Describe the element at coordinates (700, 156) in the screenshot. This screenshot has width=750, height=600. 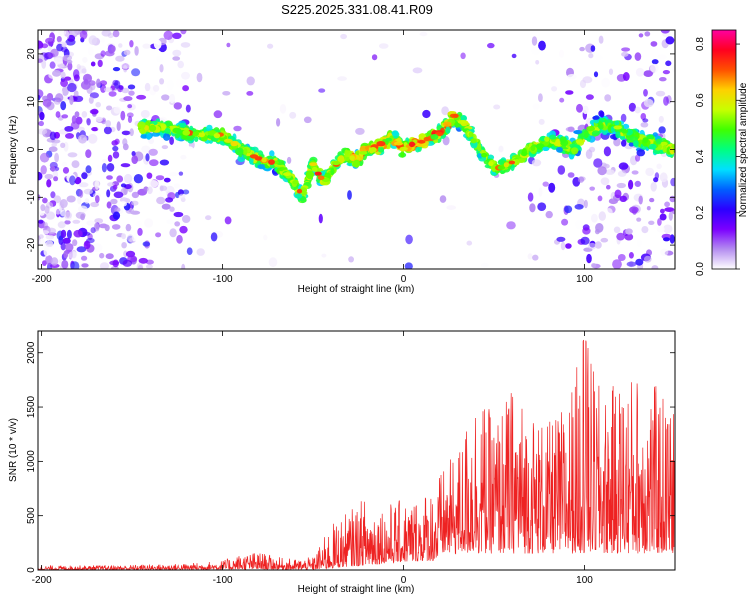
I see `colorbar-tick-label: 0.4` at that location.